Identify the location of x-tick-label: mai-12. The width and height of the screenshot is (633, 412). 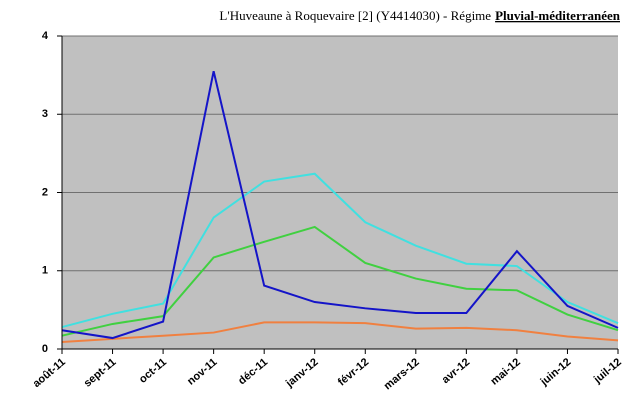
(505, 372).